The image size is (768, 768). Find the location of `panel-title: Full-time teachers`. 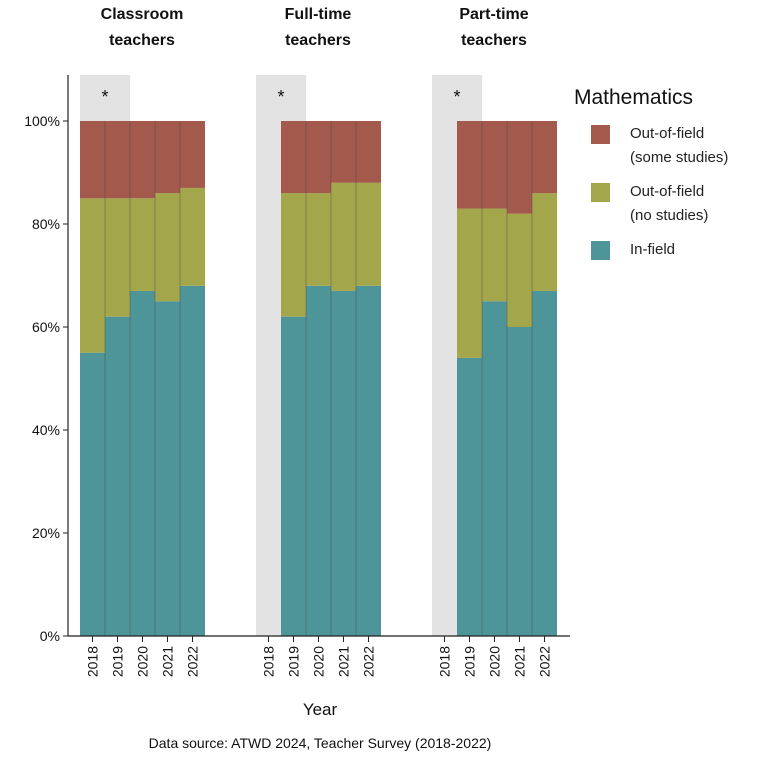

panel-title: Full-time teachers is located at coordinates (318, 27).